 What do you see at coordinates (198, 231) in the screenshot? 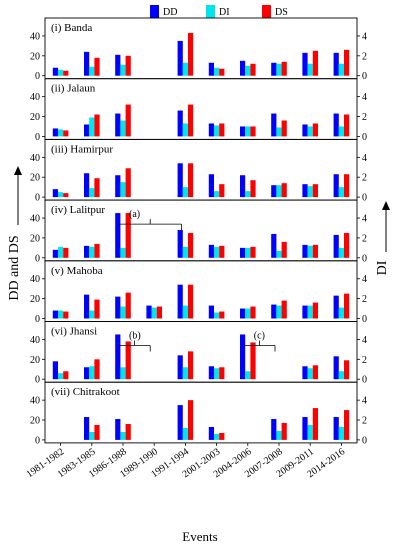
I see `panel-4: 0 20 40 0 2 4 (iv) Lalitpur` at bounding box center [198, 231].